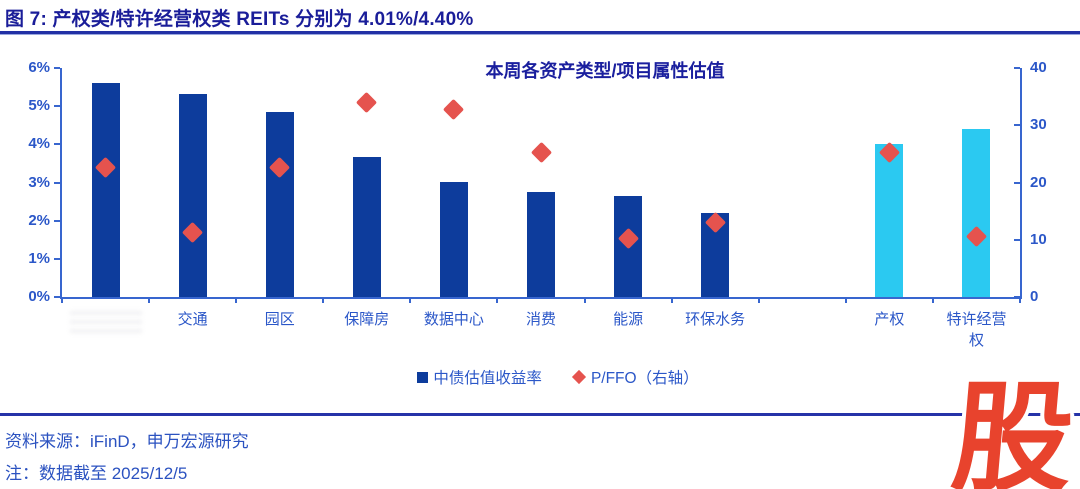 This screenshot has width=1080, height=489. I want to click on y-left-tick-label: 6%, so click(39, 67).